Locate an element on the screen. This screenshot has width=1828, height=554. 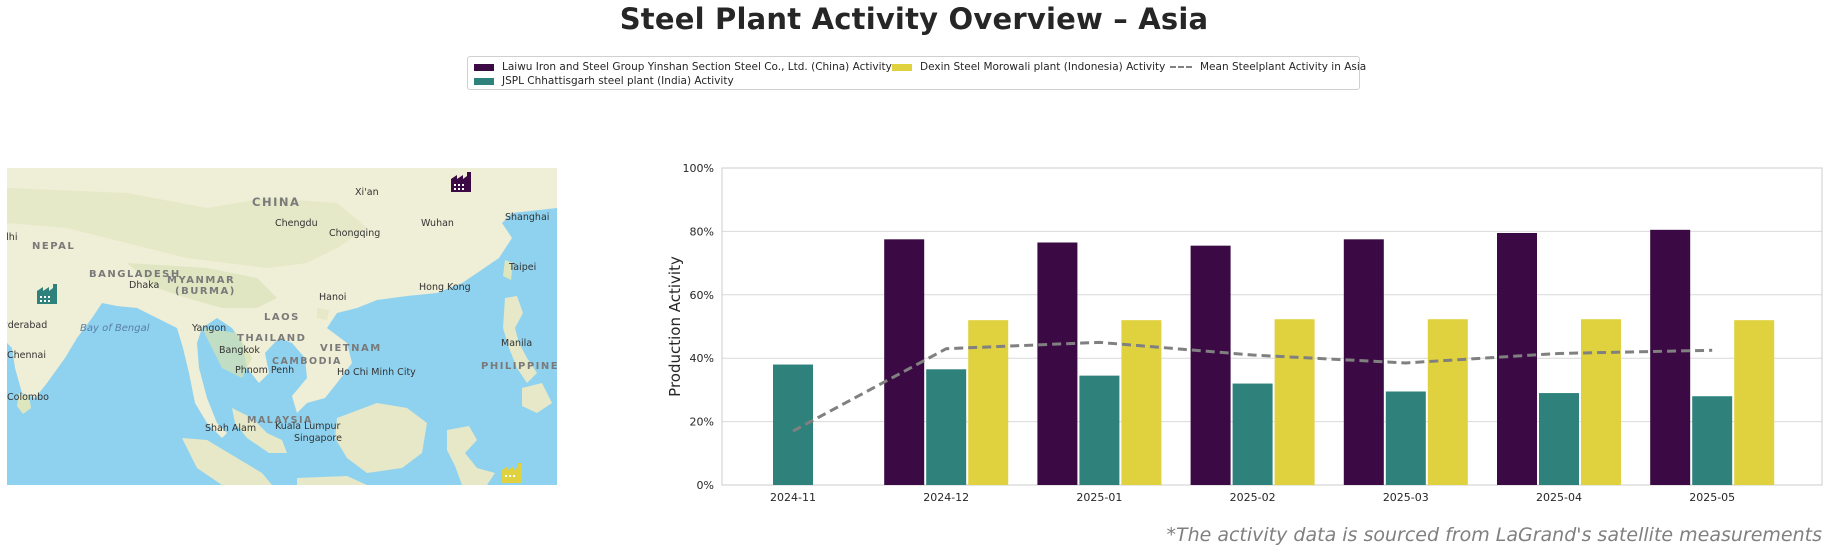
legend-item-mean: Mean Steelplant Activity in Asia is located at coordinates (1268, 67).